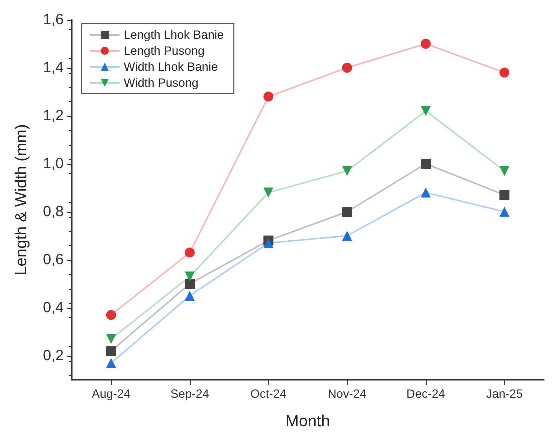  I want to click on legend-label: Length Pusong, so click(164, 51).